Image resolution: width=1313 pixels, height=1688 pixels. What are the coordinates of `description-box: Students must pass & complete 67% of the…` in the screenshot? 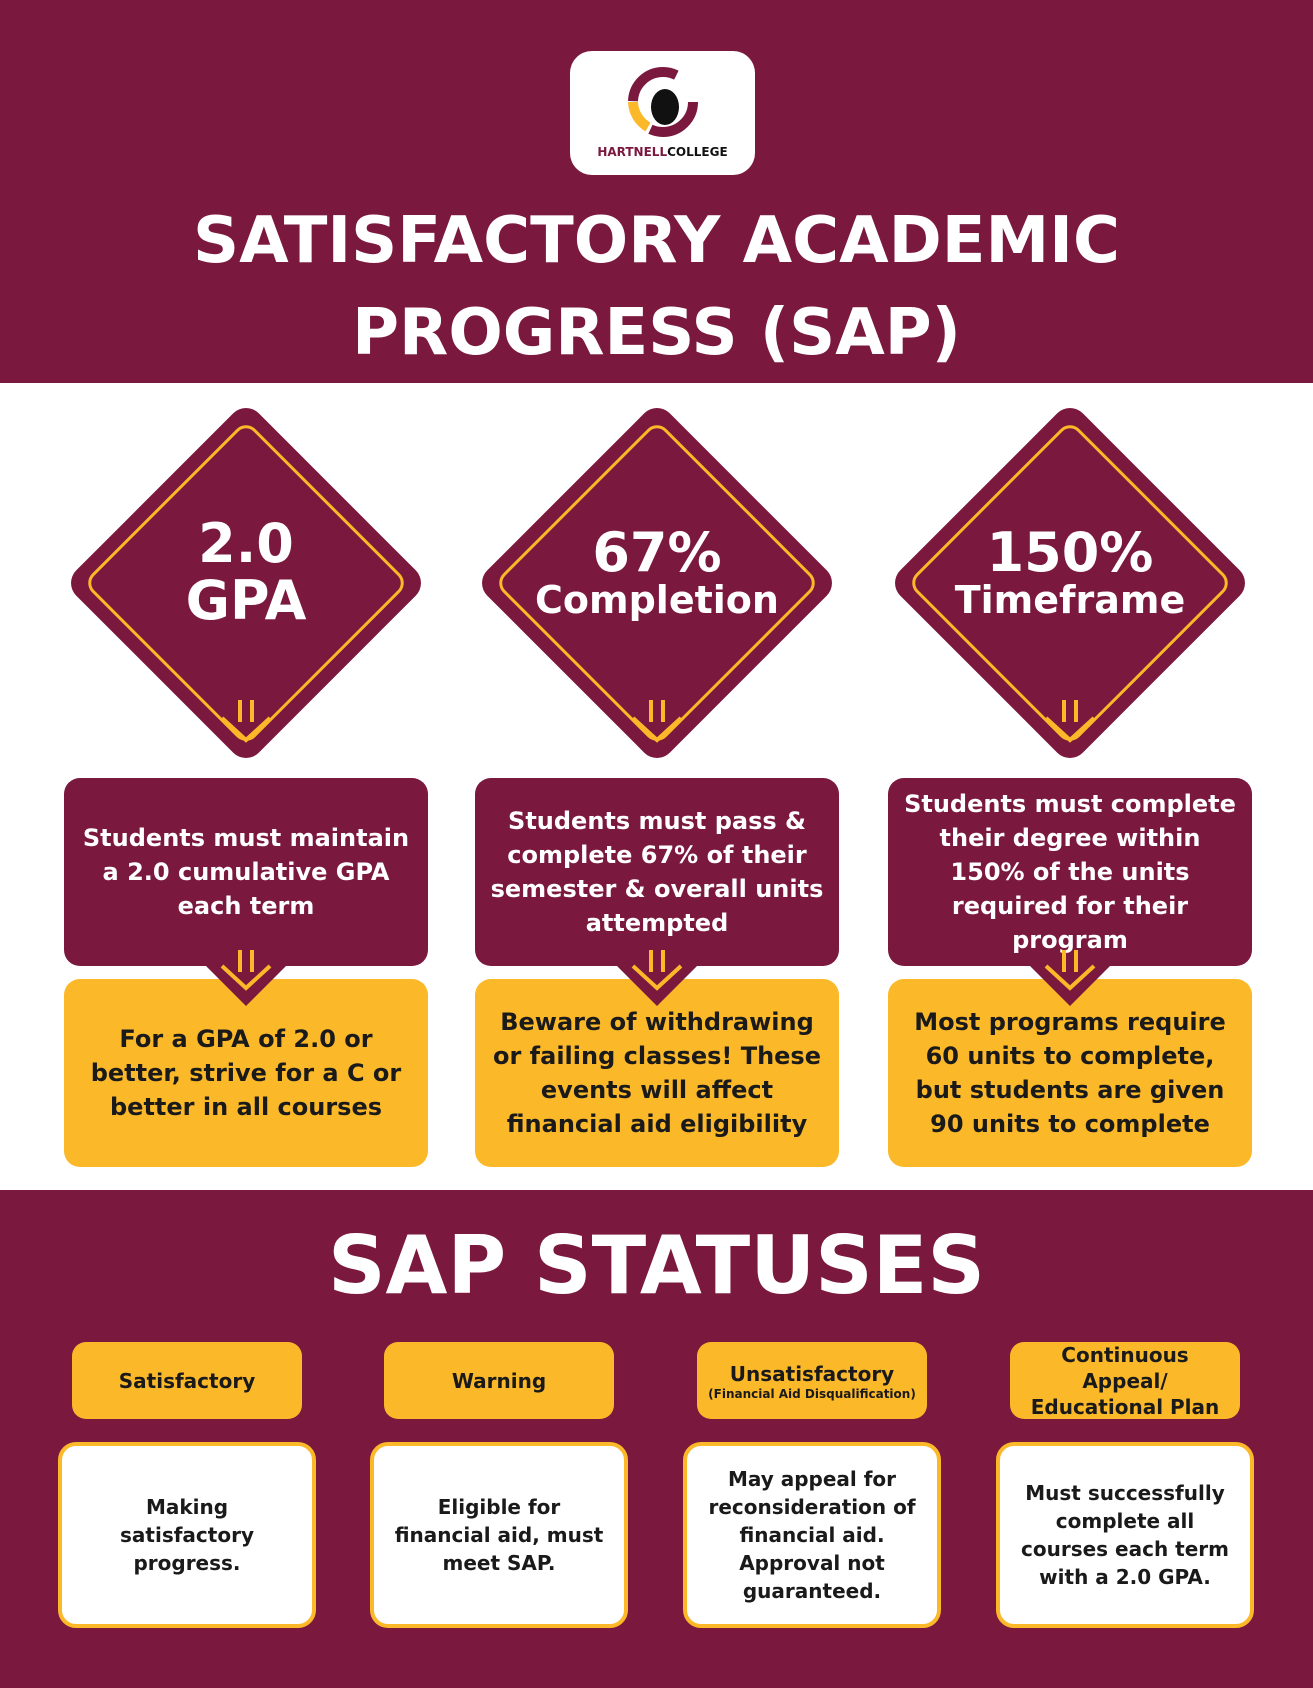 It's located at (657, 872).